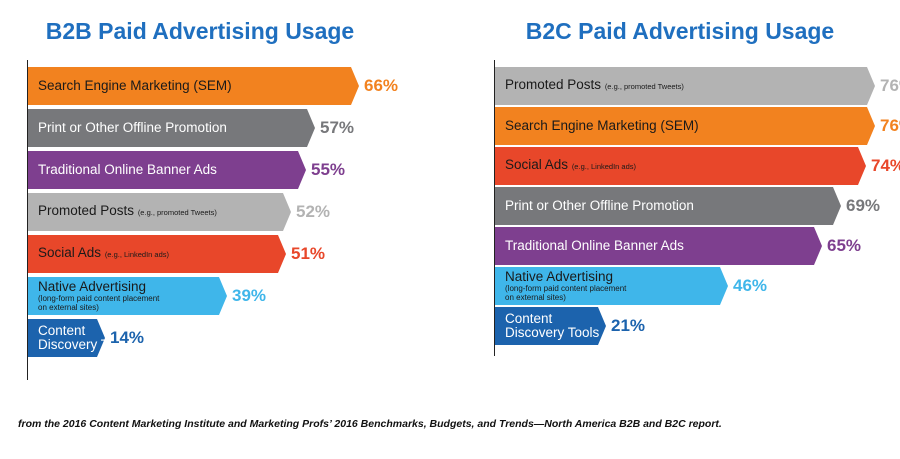  Describe the element at coordinates (313, 211) in the screenshot. I see `b2b-value-label-4: 52%` at that location.